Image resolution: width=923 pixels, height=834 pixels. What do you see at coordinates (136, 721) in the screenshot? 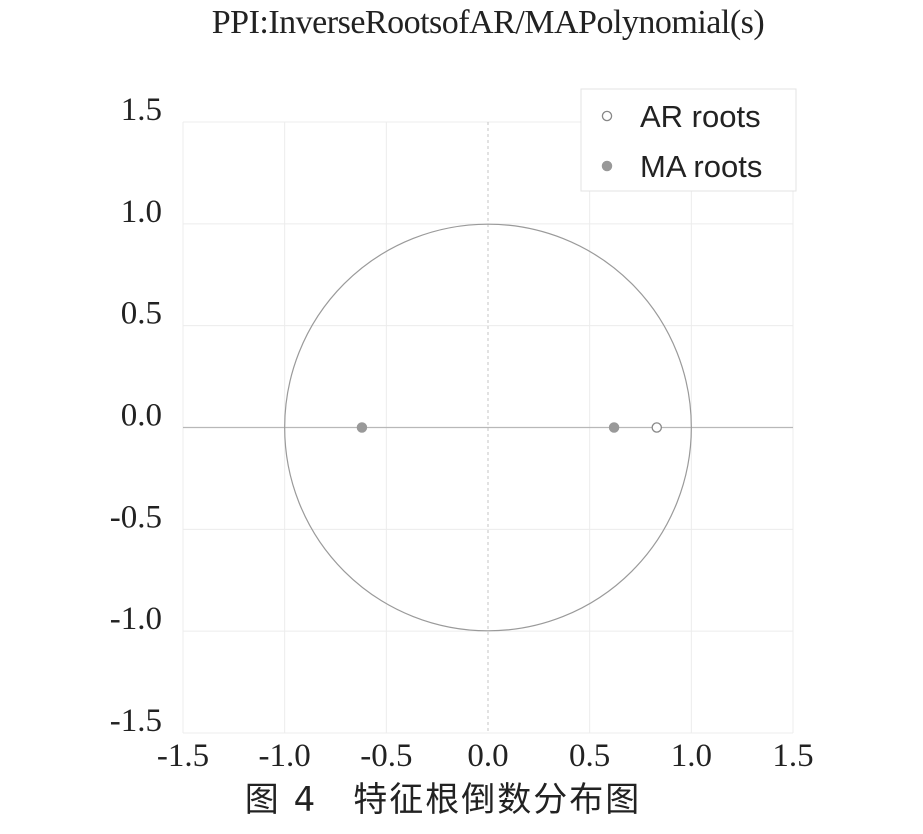
I see `y-tick-label: -1.5` at bounding box center [136, 721].